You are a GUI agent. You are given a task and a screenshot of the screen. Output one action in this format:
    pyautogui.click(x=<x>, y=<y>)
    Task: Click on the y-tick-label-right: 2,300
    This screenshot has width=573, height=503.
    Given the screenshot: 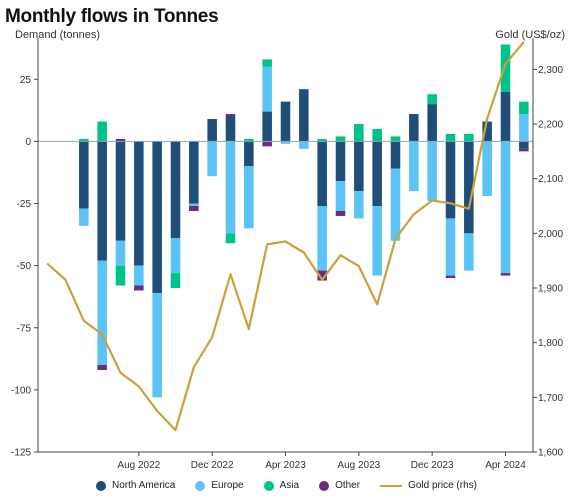 What is the action you would take?
    pyautogui.click(x=550, y=70)
    